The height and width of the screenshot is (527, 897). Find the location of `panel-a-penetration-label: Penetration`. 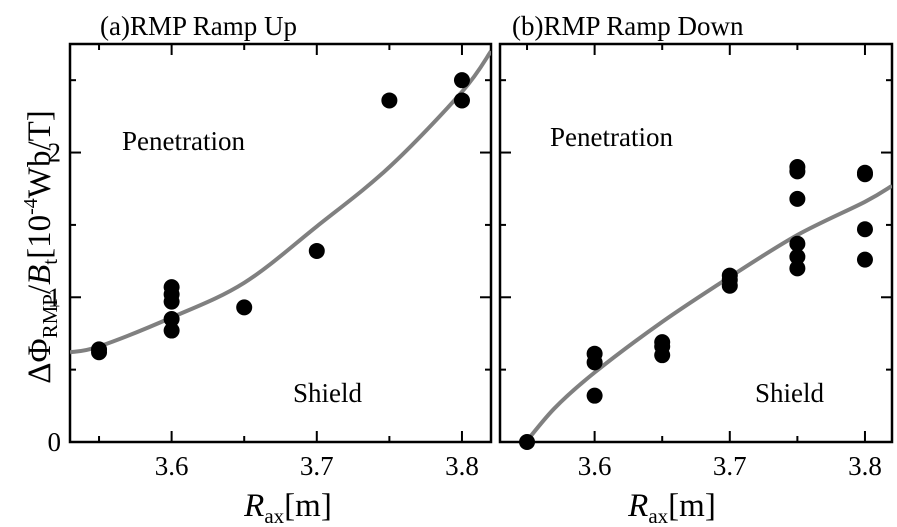

panel-a-penetration-label: Penetration is located at coordinates (183, 141).